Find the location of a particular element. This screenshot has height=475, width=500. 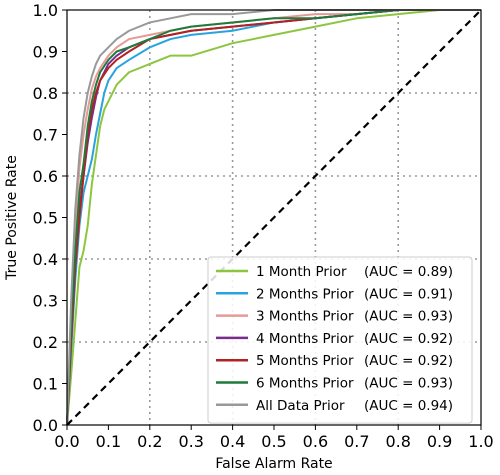

legend-entry-auc: (AUC = 0.91) is located at coordinates (408, 294).